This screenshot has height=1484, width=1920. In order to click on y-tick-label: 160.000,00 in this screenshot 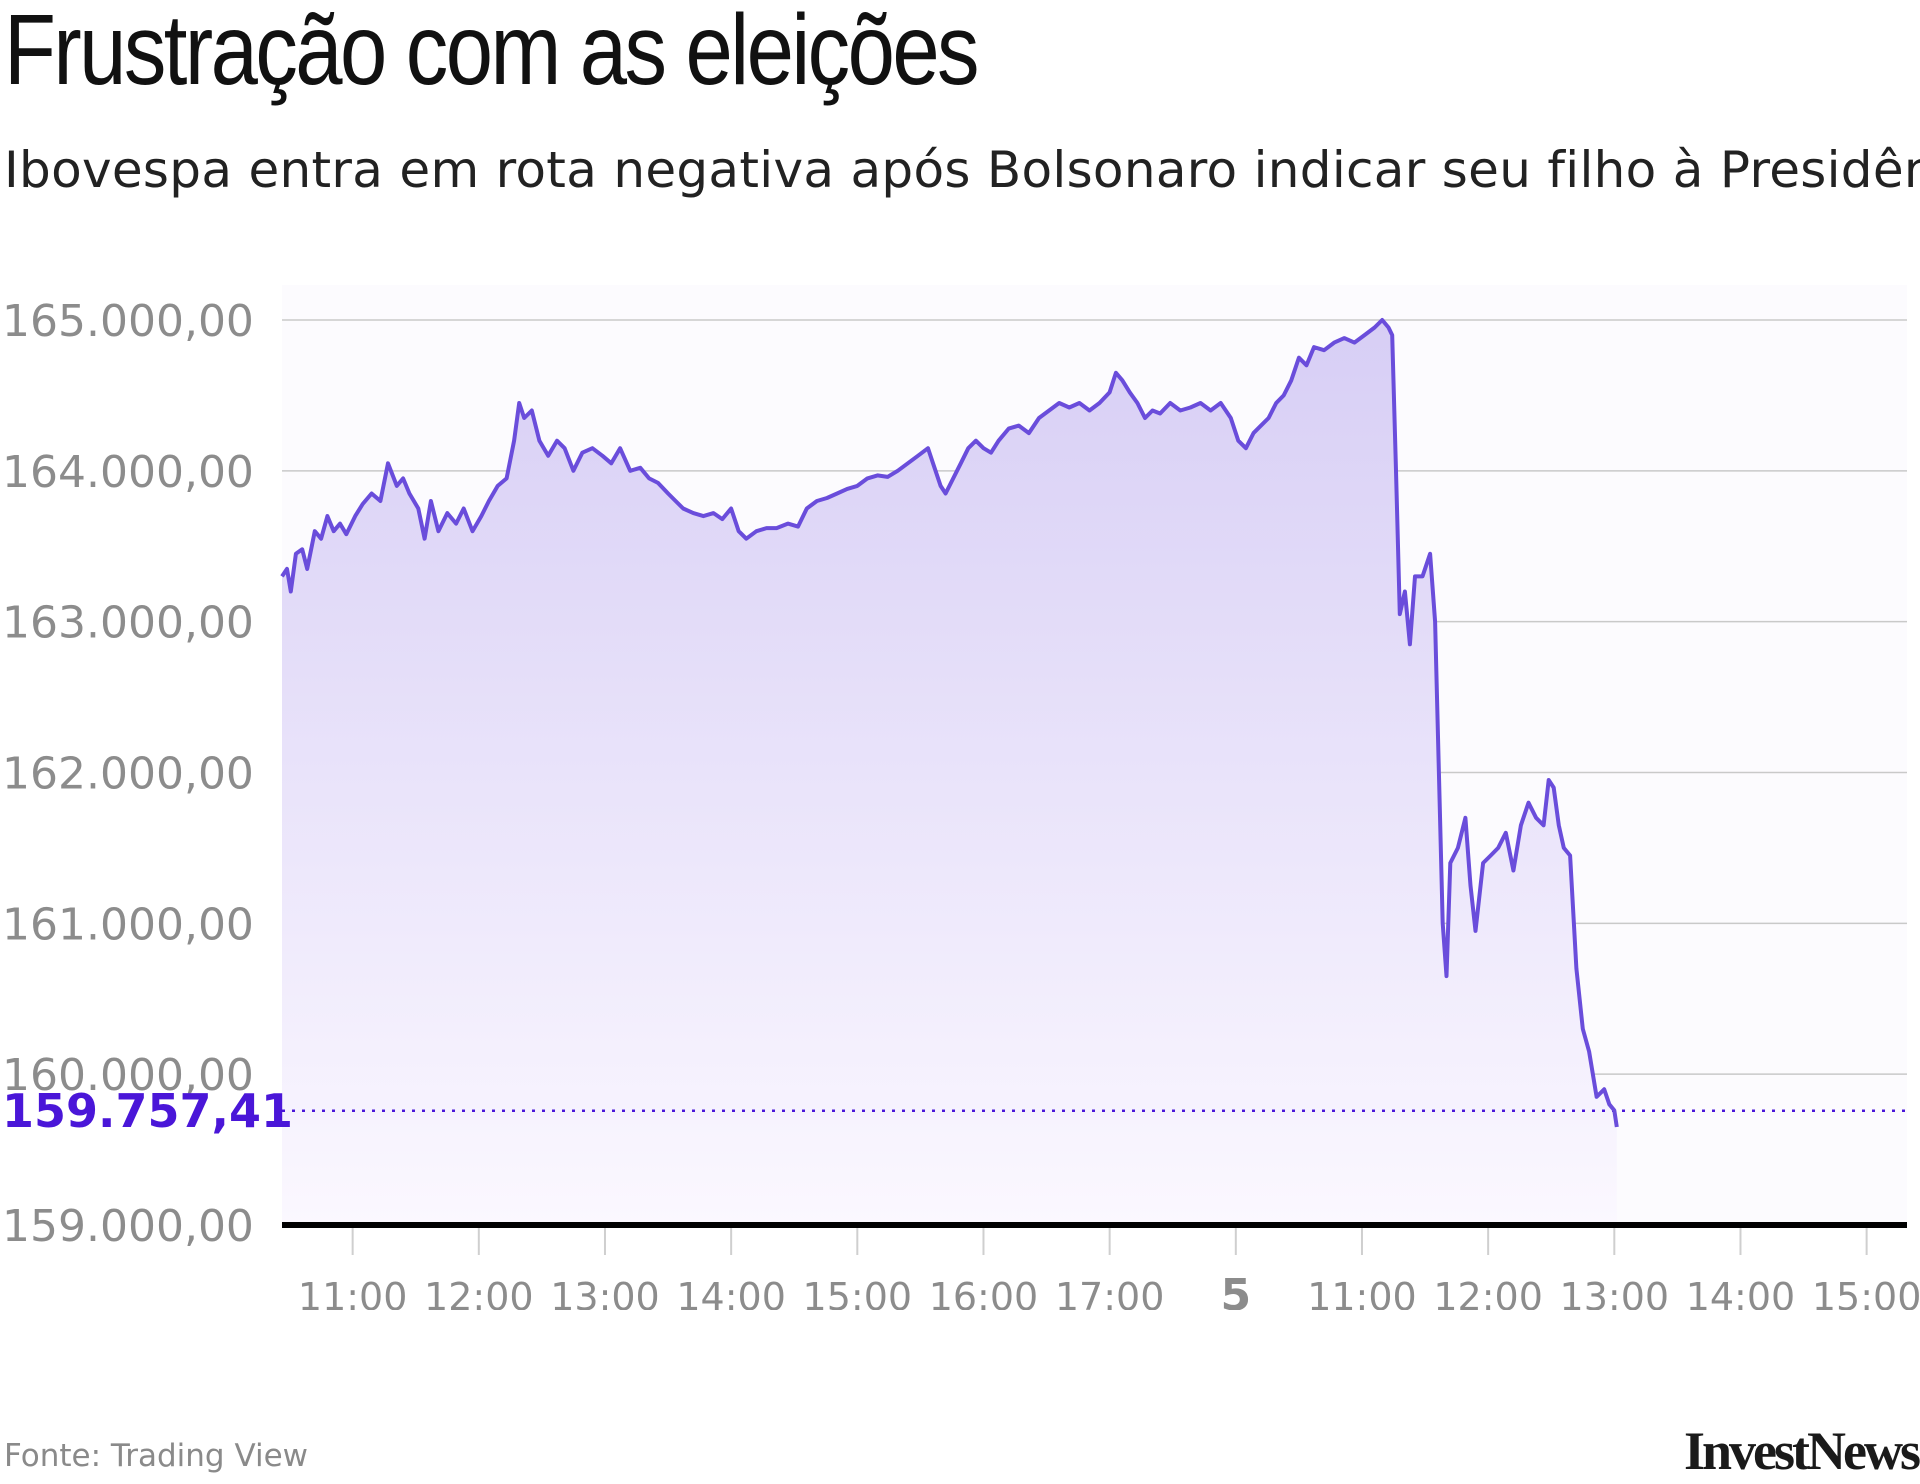, I will do `click(128, 1075)`.